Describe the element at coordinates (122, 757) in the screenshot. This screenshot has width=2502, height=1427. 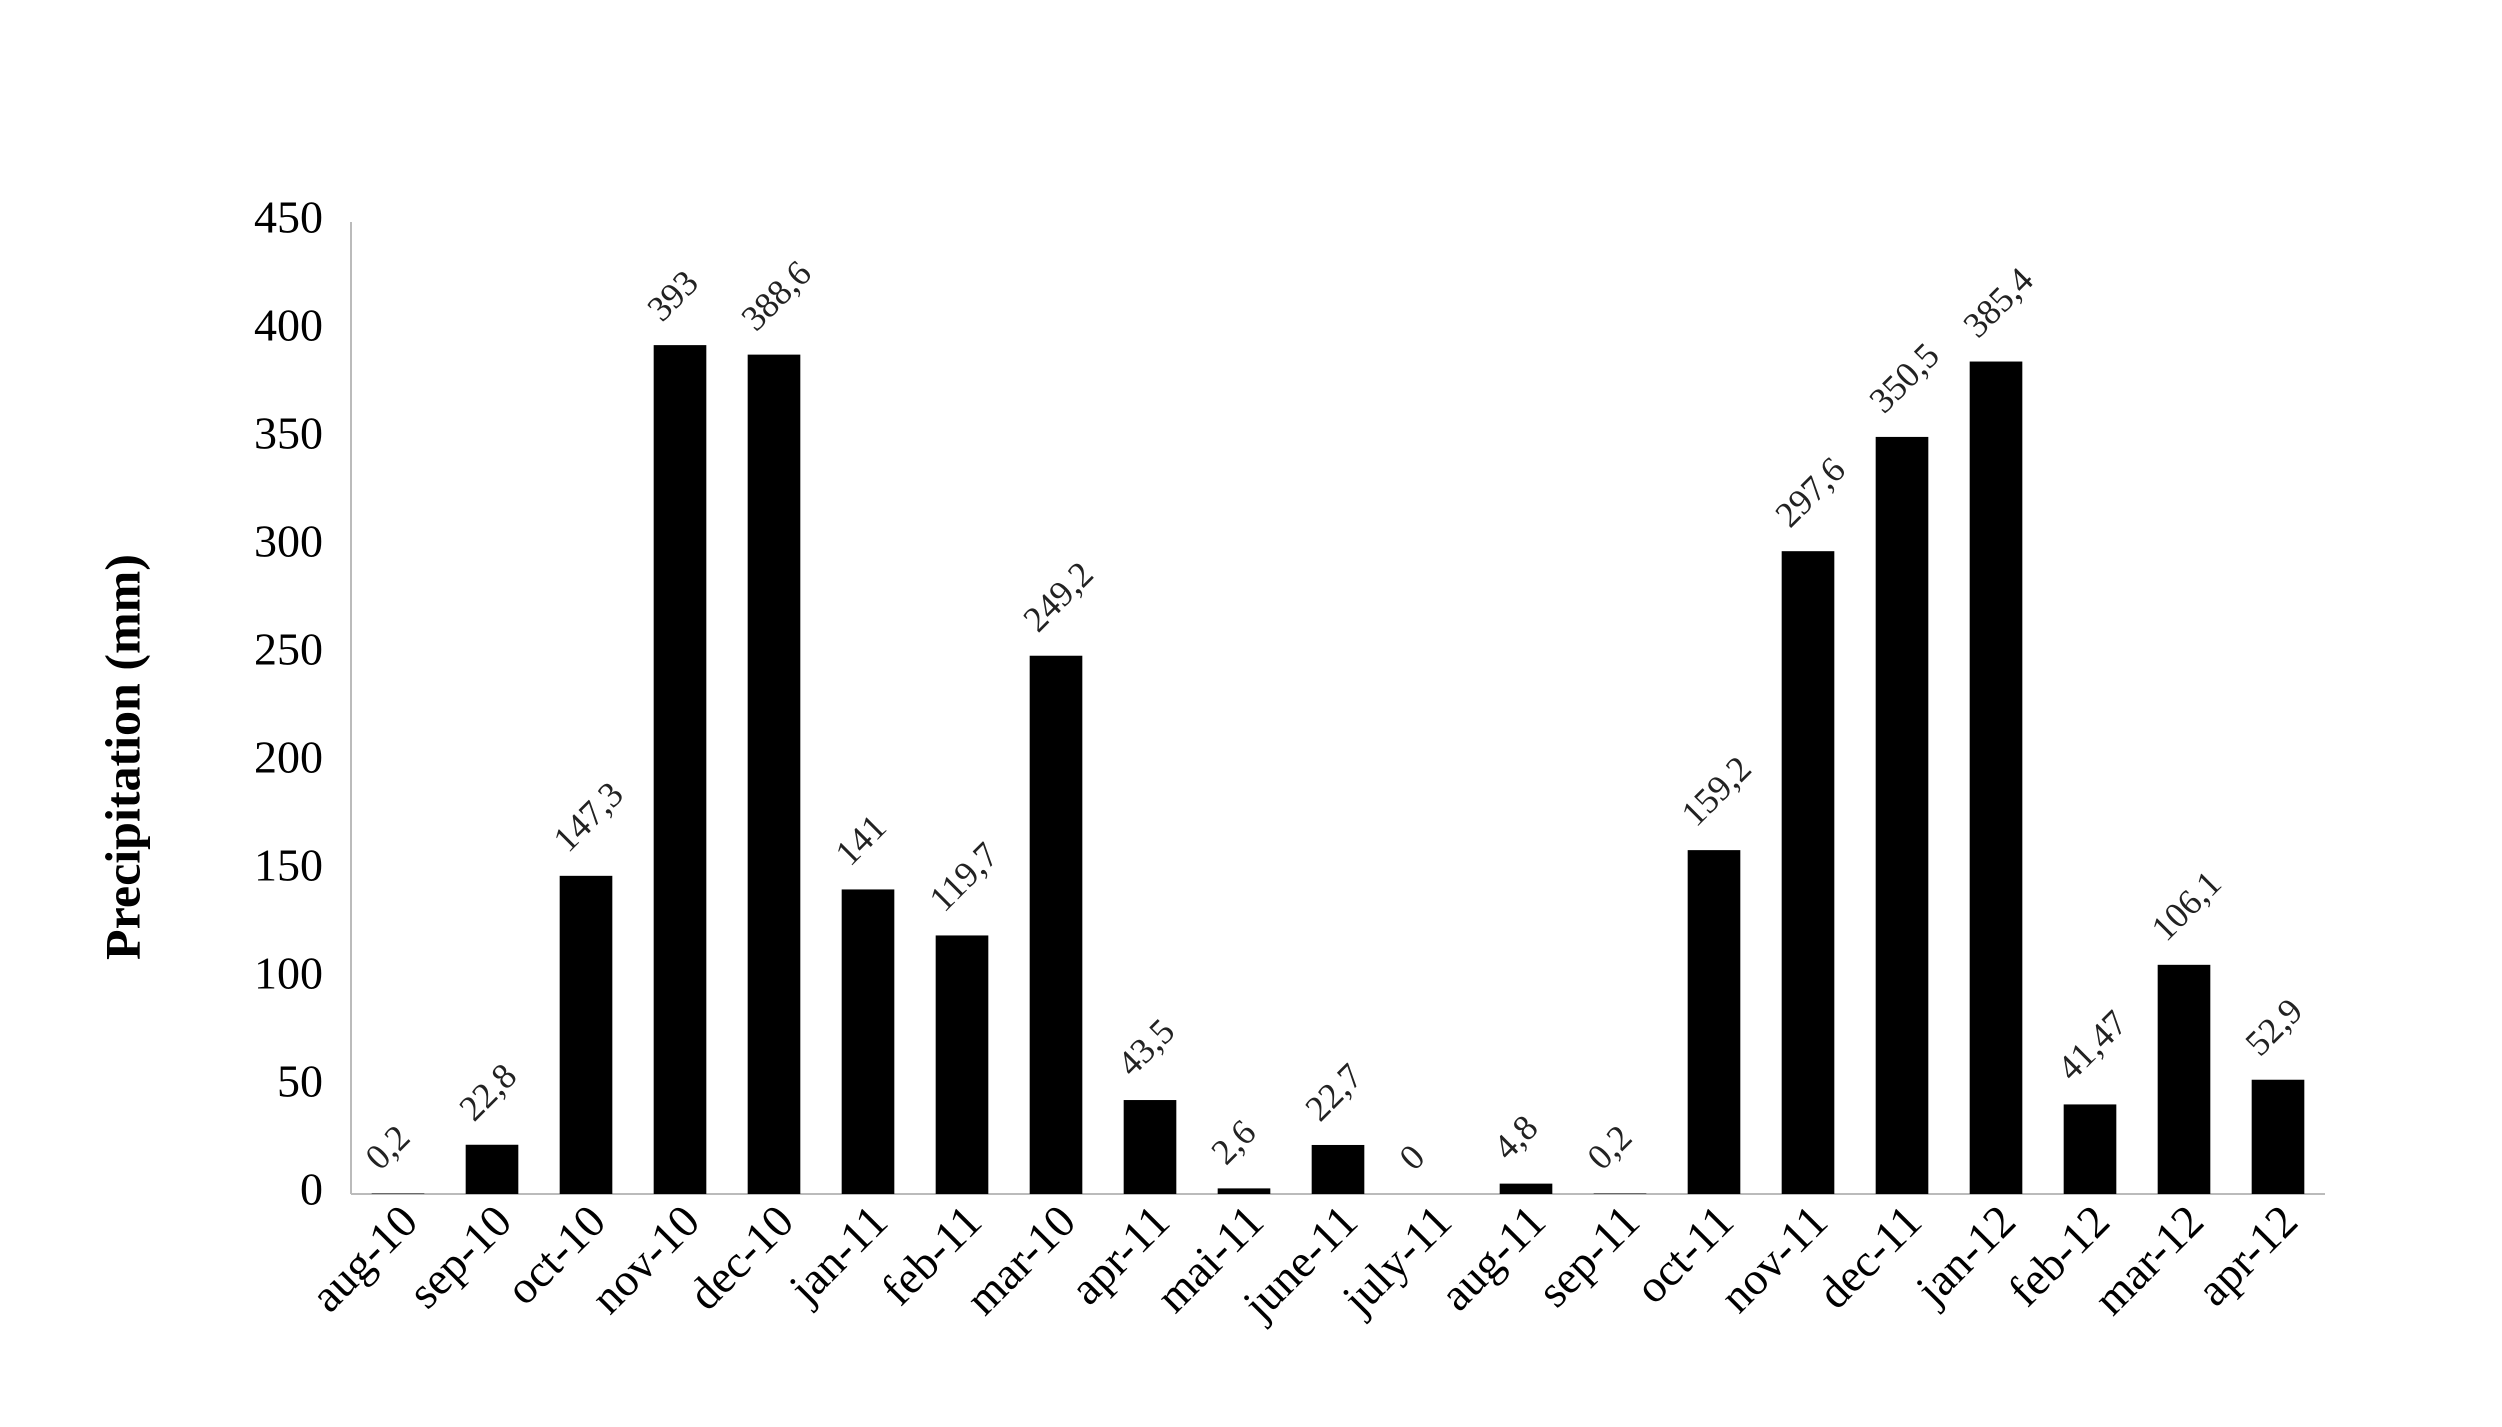
I see `y-axis-title: Precipitation (mm)` at that location.